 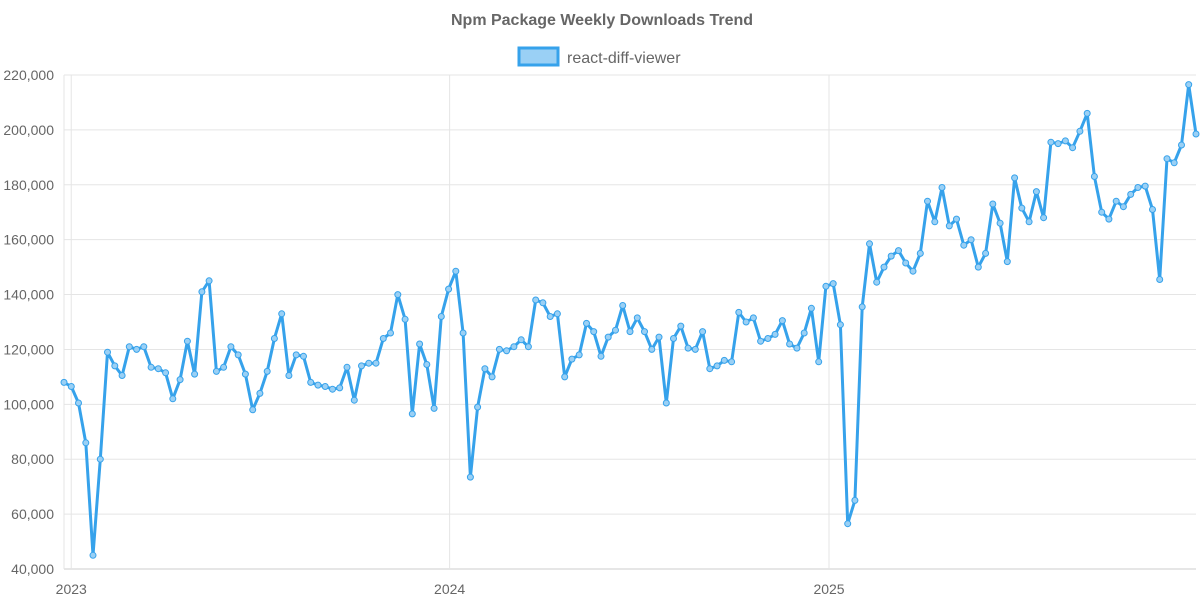 What do you see at coordinates (624, 58) in the screenshot?
I see `legend-label: react-diff-viewer` at bounding box center [624, 58].